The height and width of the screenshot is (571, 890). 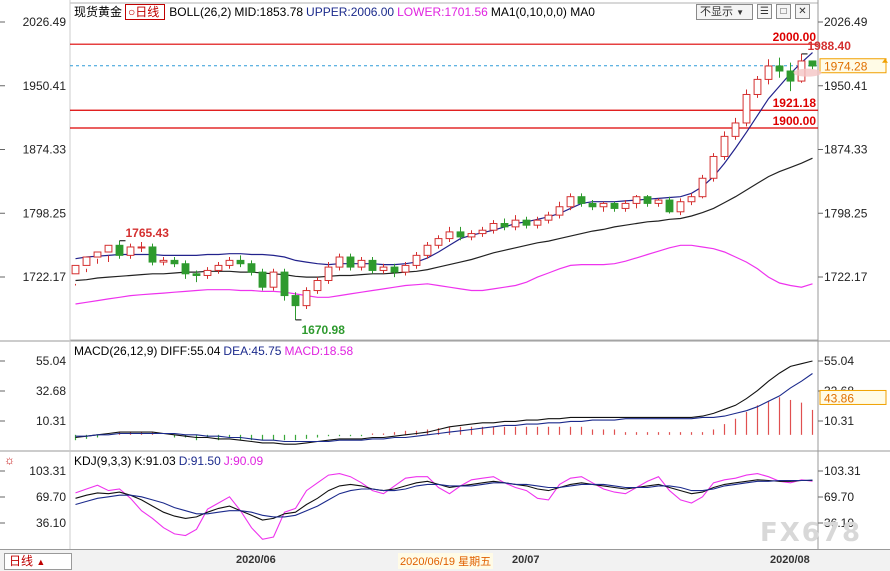 What do you see at coordinates (324, 330) in the screenshot?
I see `annotation-1: 1670.98` at bounding box center [324, 330].